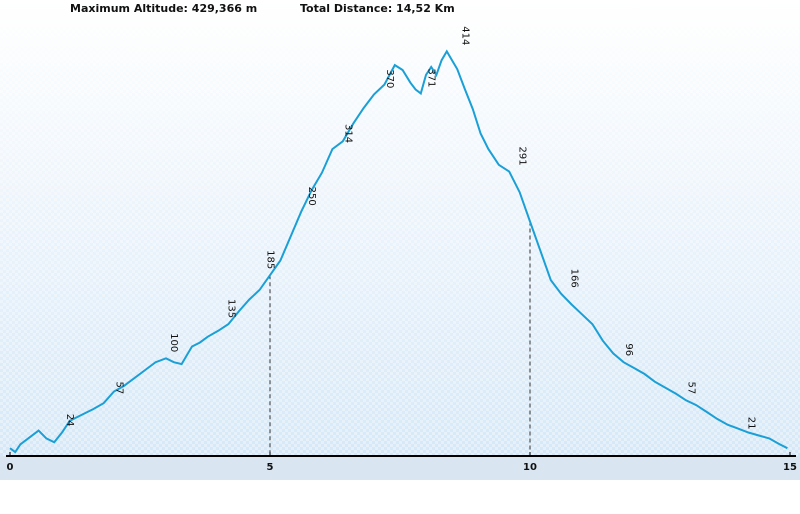 Image resolution: width=800 pixels, height=514 pixels. Describe the element at coordinates (402, 462) in the screenshot. I see `x-axis-ticks: 0 5 10 15` at that location.